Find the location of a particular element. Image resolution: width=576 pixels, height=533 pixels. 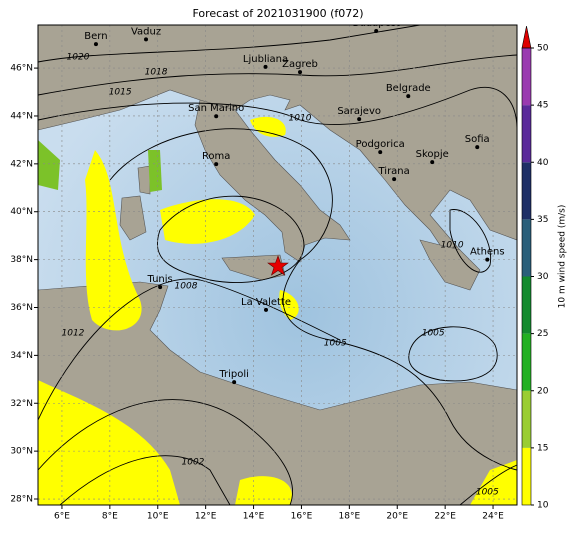

isobar-label: 1008 is located at coordinates (186, 287).